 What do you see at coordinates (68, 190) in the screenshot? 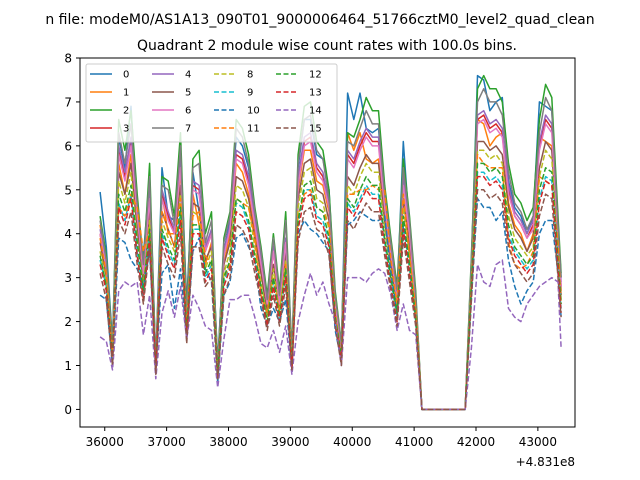
I see `y-tick-label: 5` at bounding box center [68, 190].